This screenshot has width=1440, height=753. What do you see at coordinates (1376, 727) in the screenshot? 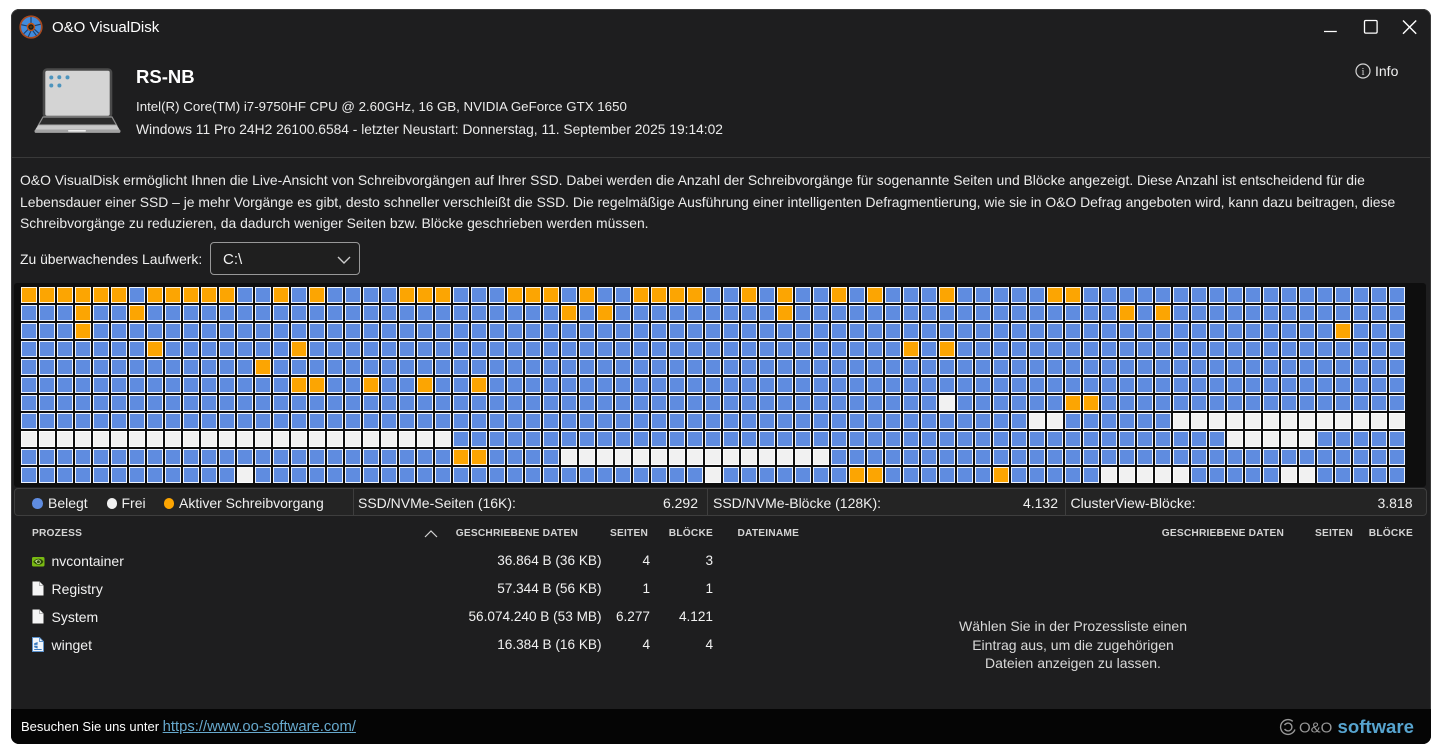
I see `svg-text: software` at bounding box center [1376, 727].